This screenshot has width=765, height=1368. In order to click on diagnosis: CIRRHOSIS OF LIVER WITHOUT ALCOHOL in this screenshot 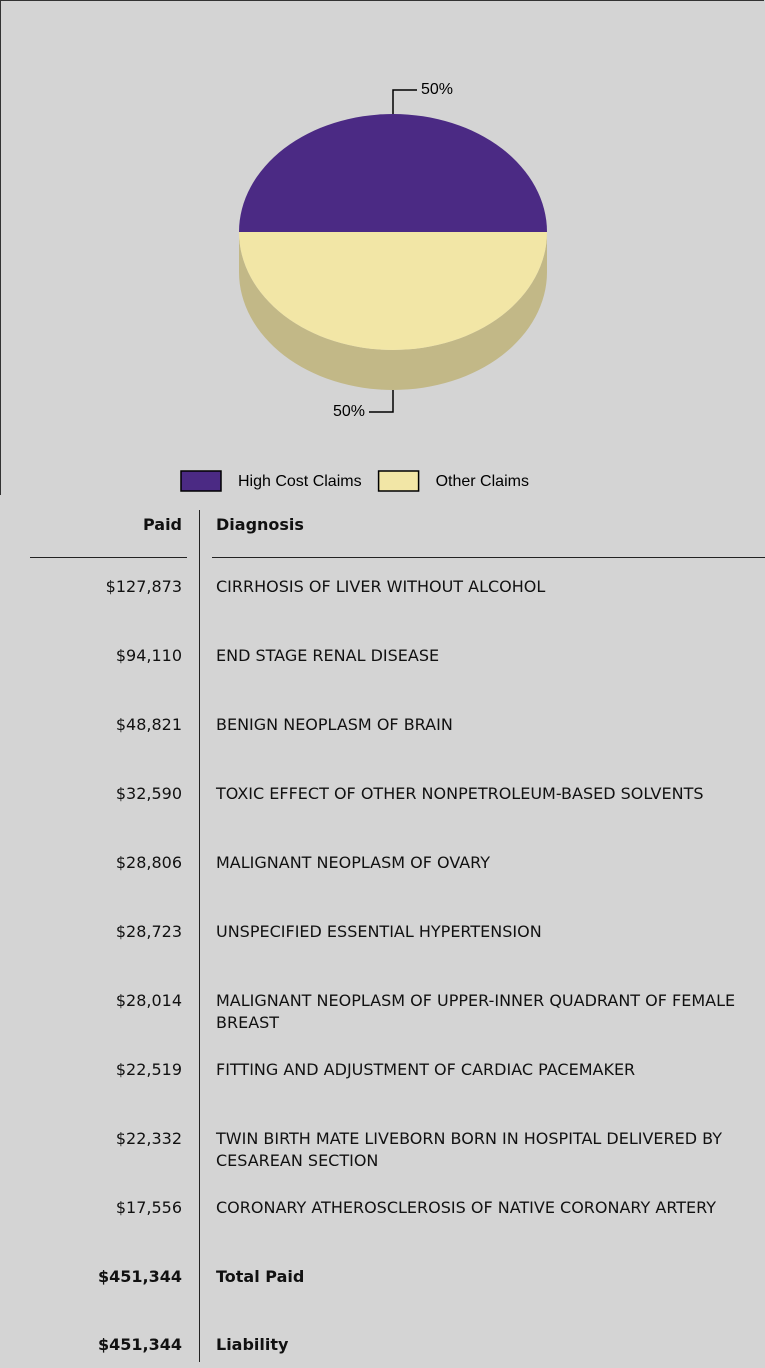, I will do `click(381, 586)`.